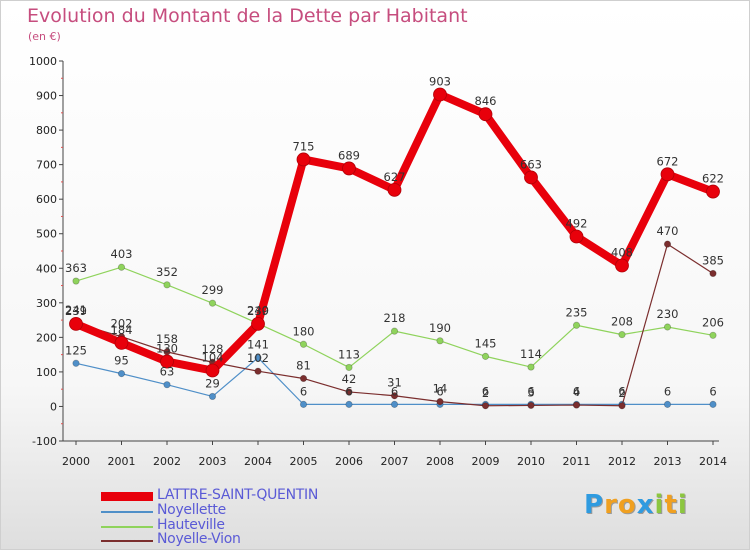 The height and width of the screenshot is (550, 750). Describe the element at coordinates (46, 303) in the screenshot. I see `y-tick-label: 300` at that location.